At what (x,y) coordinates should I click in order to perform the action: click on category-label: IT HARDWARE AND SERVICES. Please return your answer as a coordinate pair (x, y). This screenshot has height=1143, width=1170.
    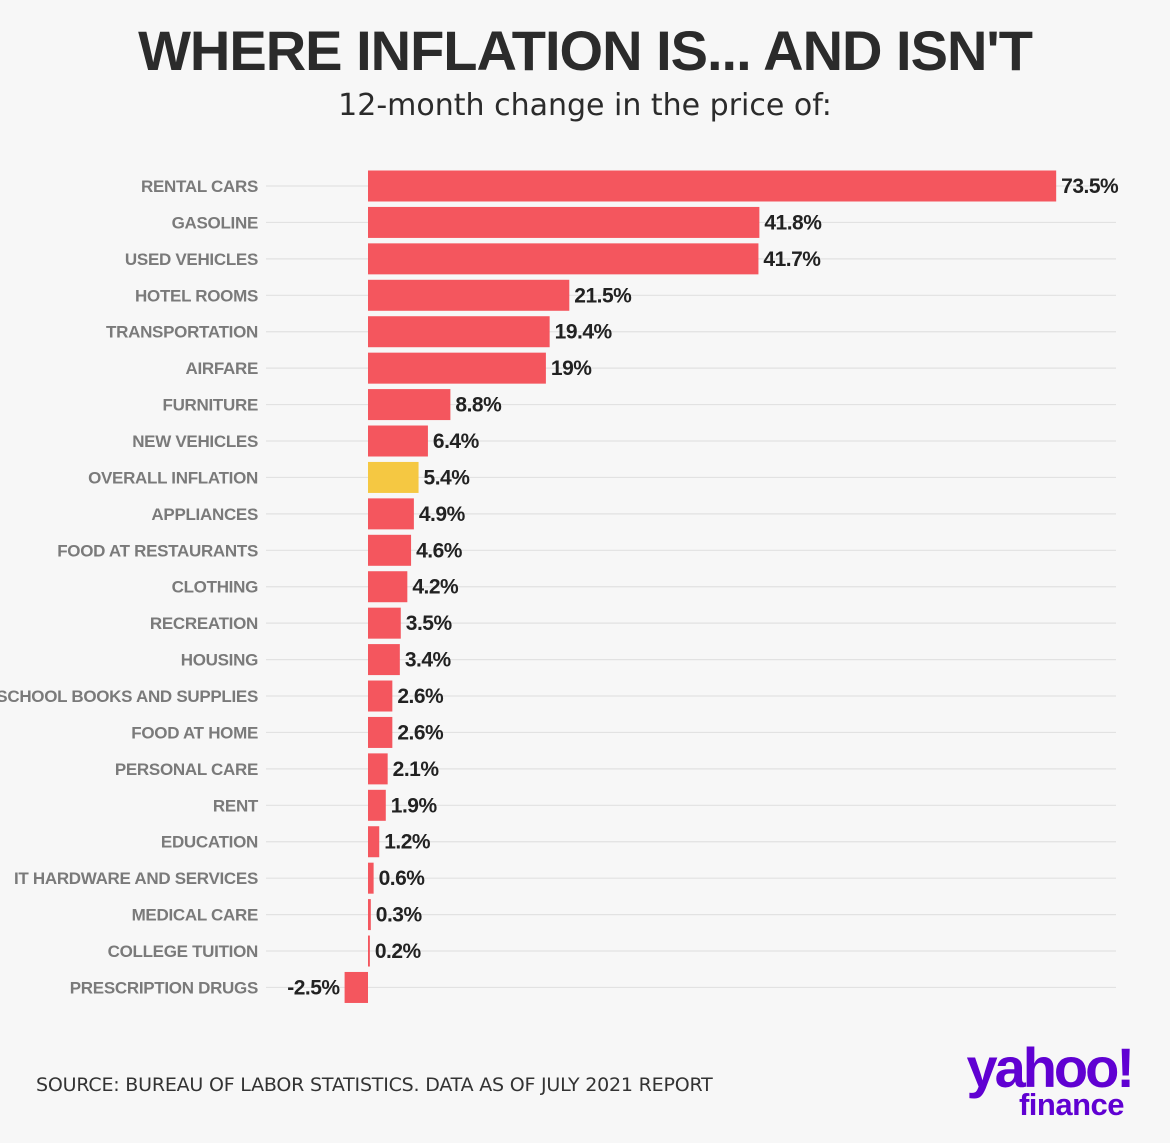
    Looking at the image, I should click on (136, 878).